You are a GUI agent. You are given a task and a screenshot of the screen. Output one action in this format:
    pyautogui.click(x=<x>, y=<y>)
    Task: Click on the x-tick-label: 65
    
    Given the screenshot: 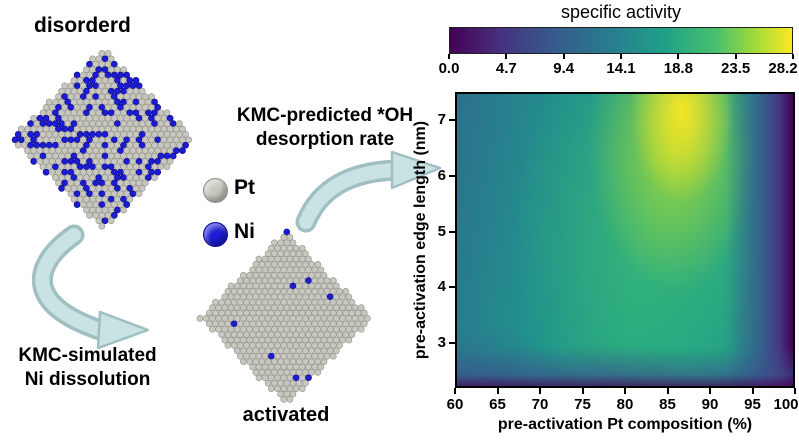 What is the action you would take?
    pyautogui.click(x=497, y=404)
    